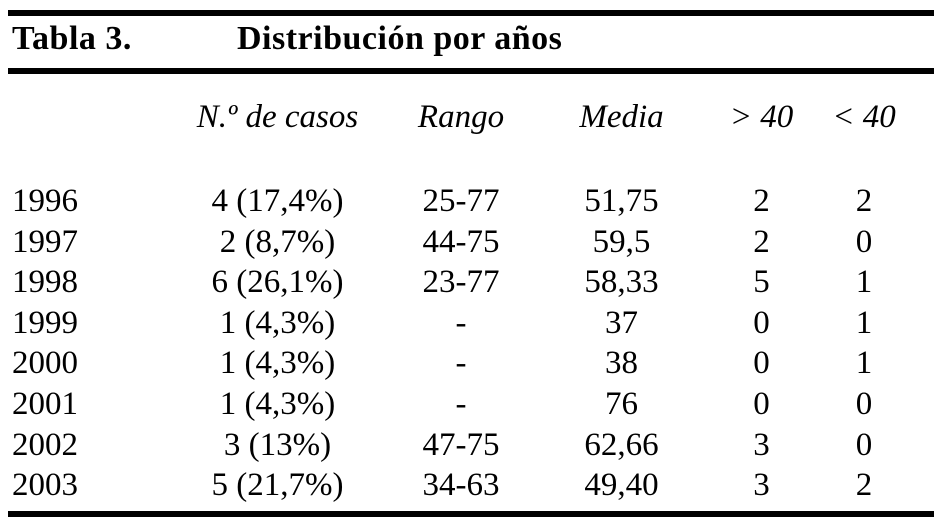  I want to click on header-separator-rule, so click(471, 71).